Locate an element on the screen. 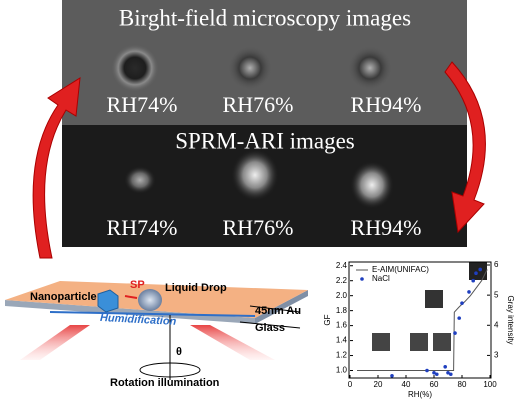  y2-tick-label: 4 is located at coordinates (496, 324).